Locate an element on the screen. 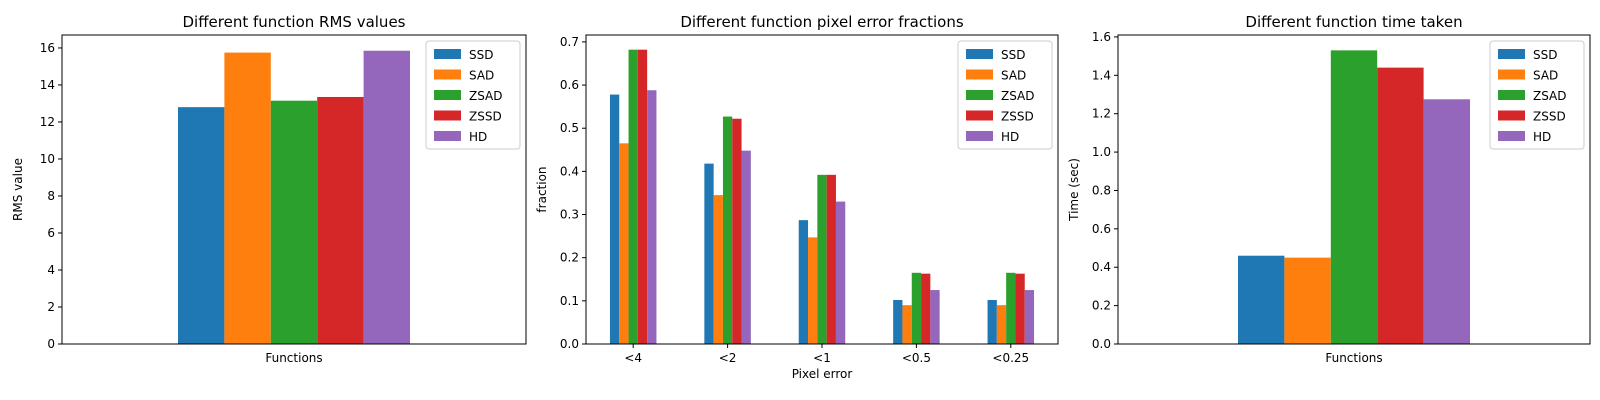 This screenshot has width=1600, height=400. y-tick-label: 2 is located at coordinates (51, 307).